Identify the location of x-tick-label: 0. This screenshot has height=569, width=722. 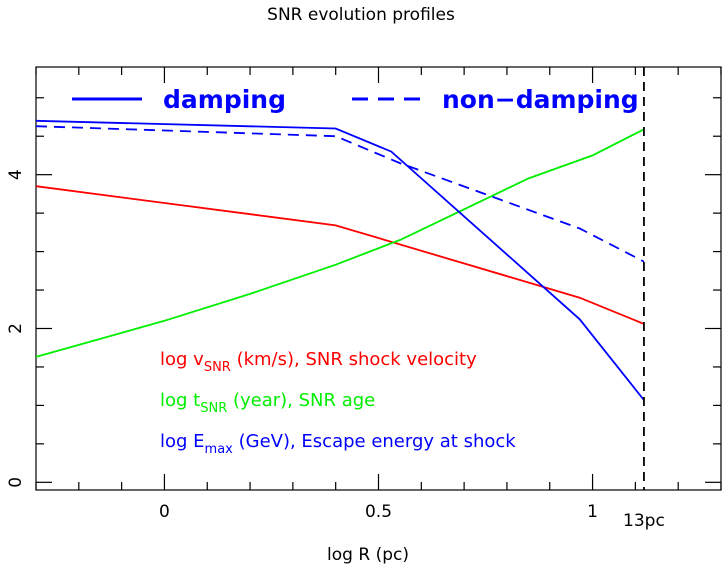
(164, 512).